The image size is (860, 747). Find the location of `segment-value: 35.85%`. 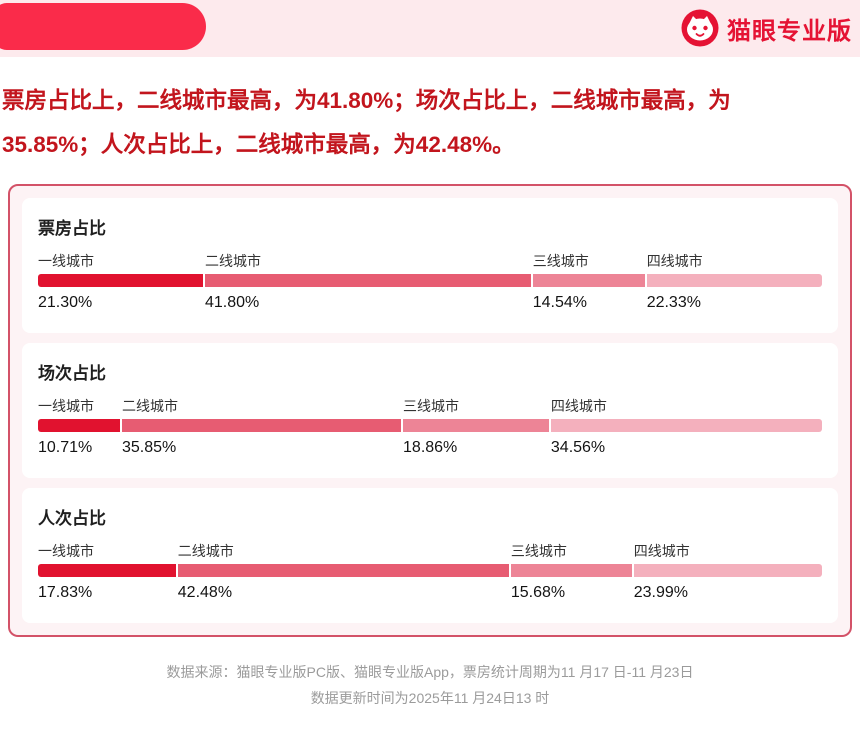

segment-value: 35.85% is located at coordinates (149, 447).